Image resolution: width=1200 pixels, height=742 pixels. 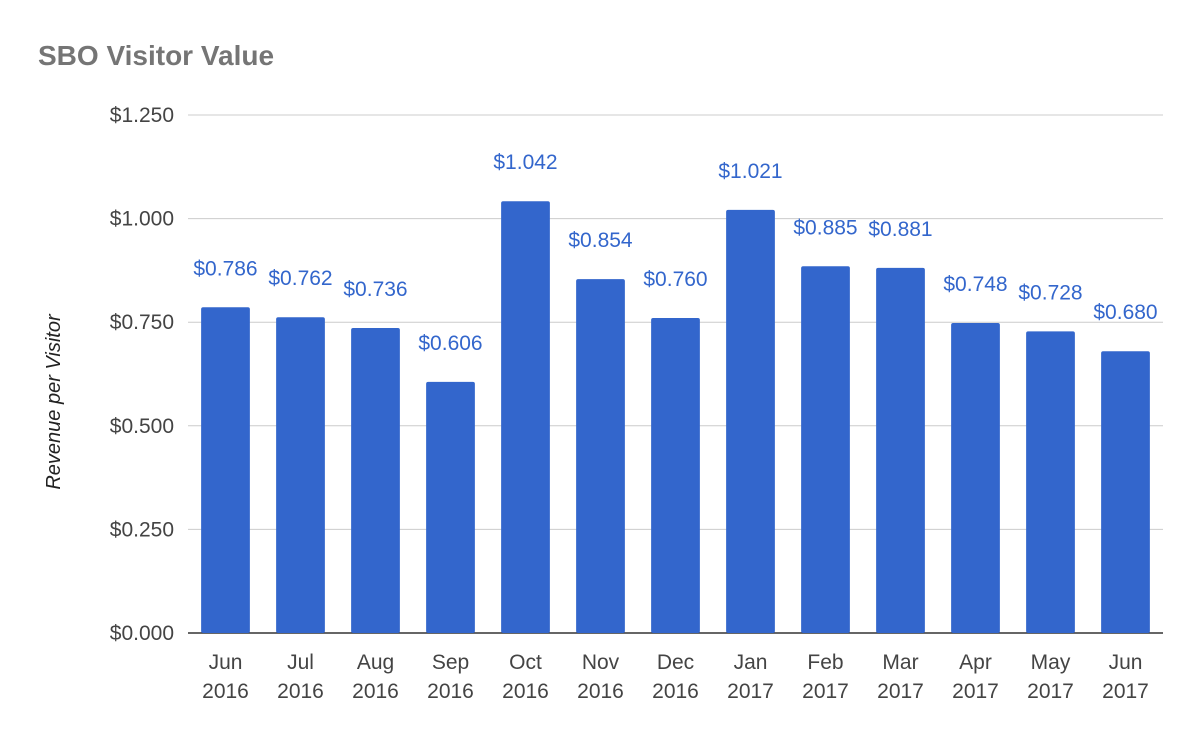 What do you see at coordinates (675, 279) in the screenshot?
I see `data-label: $0.760` at bounding box center [675, 279].